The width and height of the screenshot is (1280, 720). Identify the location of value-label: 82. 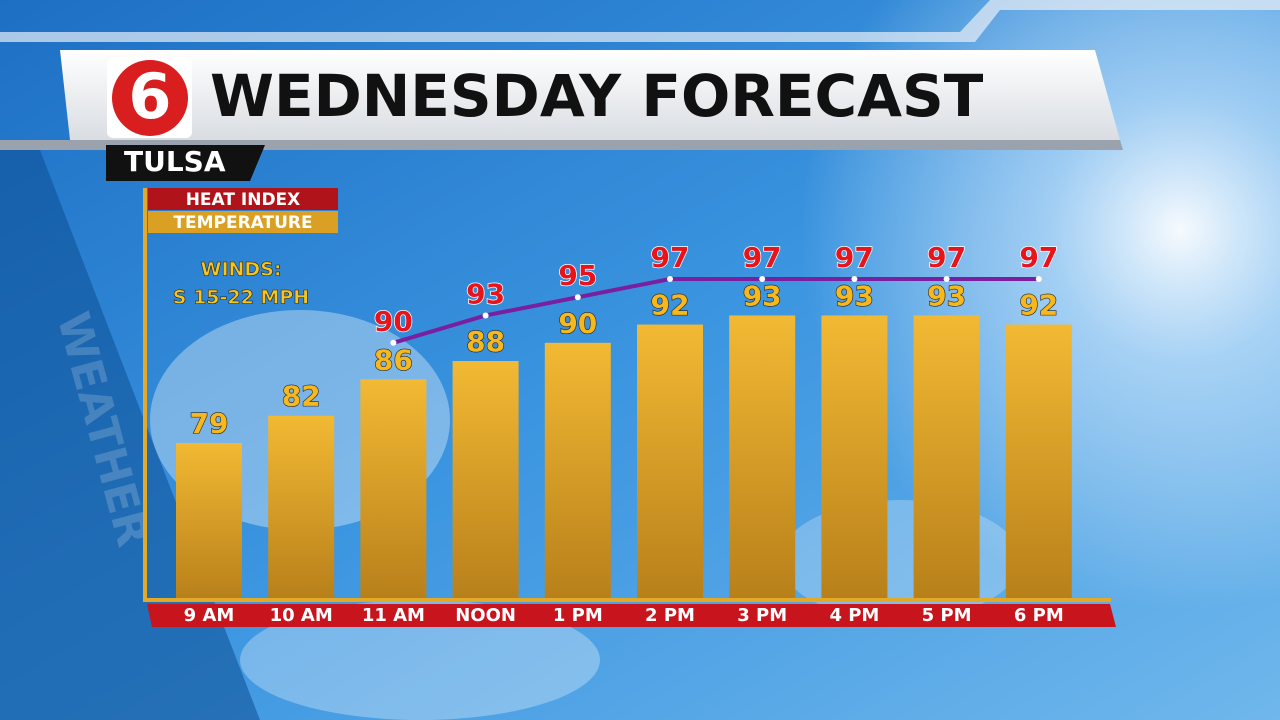
(301, 396).